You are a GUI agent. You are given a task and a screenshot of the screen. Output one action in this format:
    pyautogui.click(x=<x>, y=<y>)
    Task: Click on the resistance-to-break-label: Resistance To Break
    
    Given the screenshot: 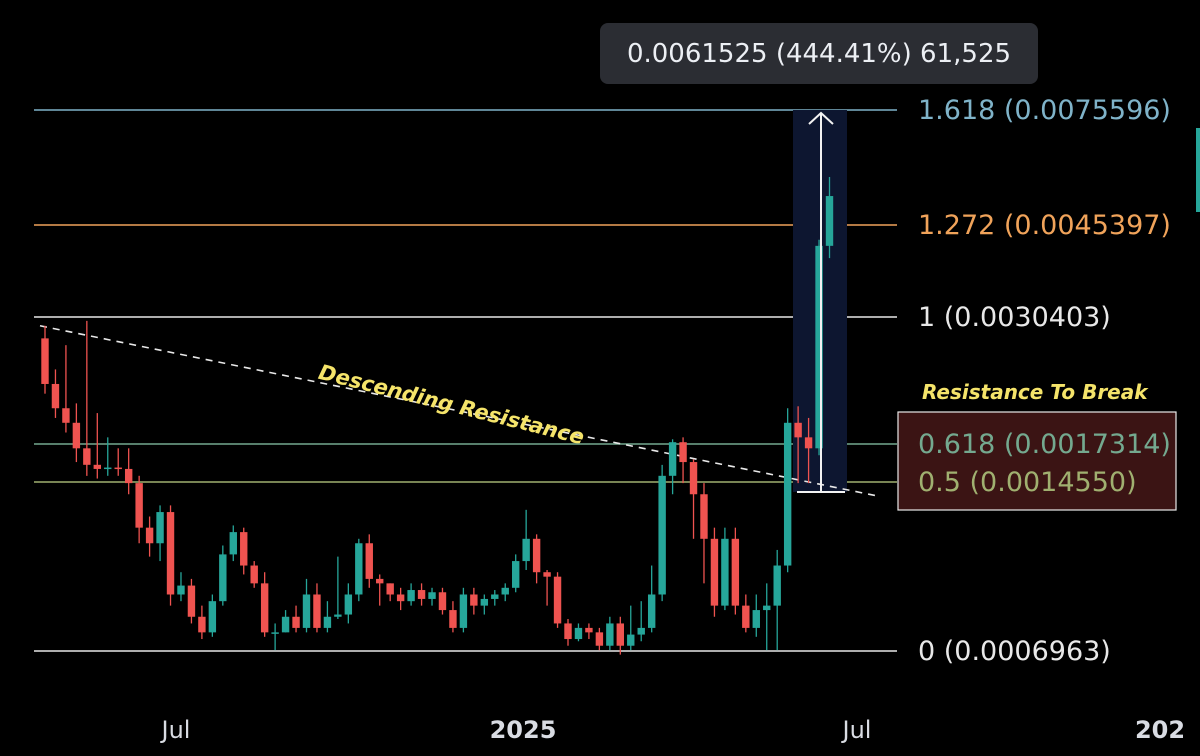 What is the action you would take?
    pyautogui.click(x=1035, y=392)
    